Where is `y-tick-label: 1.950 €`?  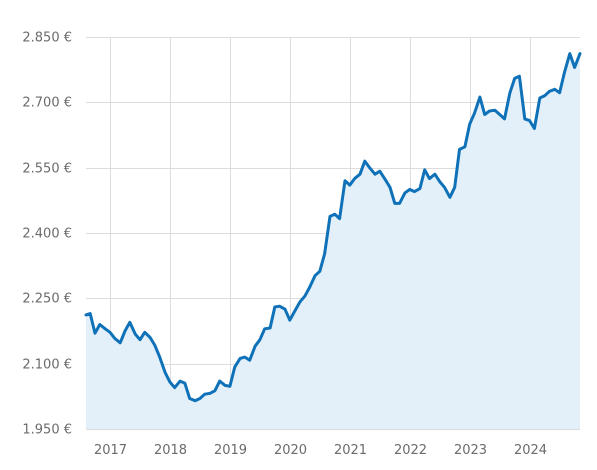 y-tick-label: 1.950 € is located at coordinates (47, 430).